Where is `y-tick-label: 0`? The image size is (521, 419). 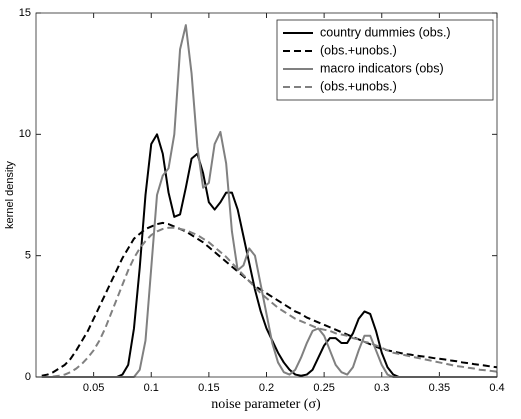
y-tick-label: 0 is located at coordinates (28, 377).